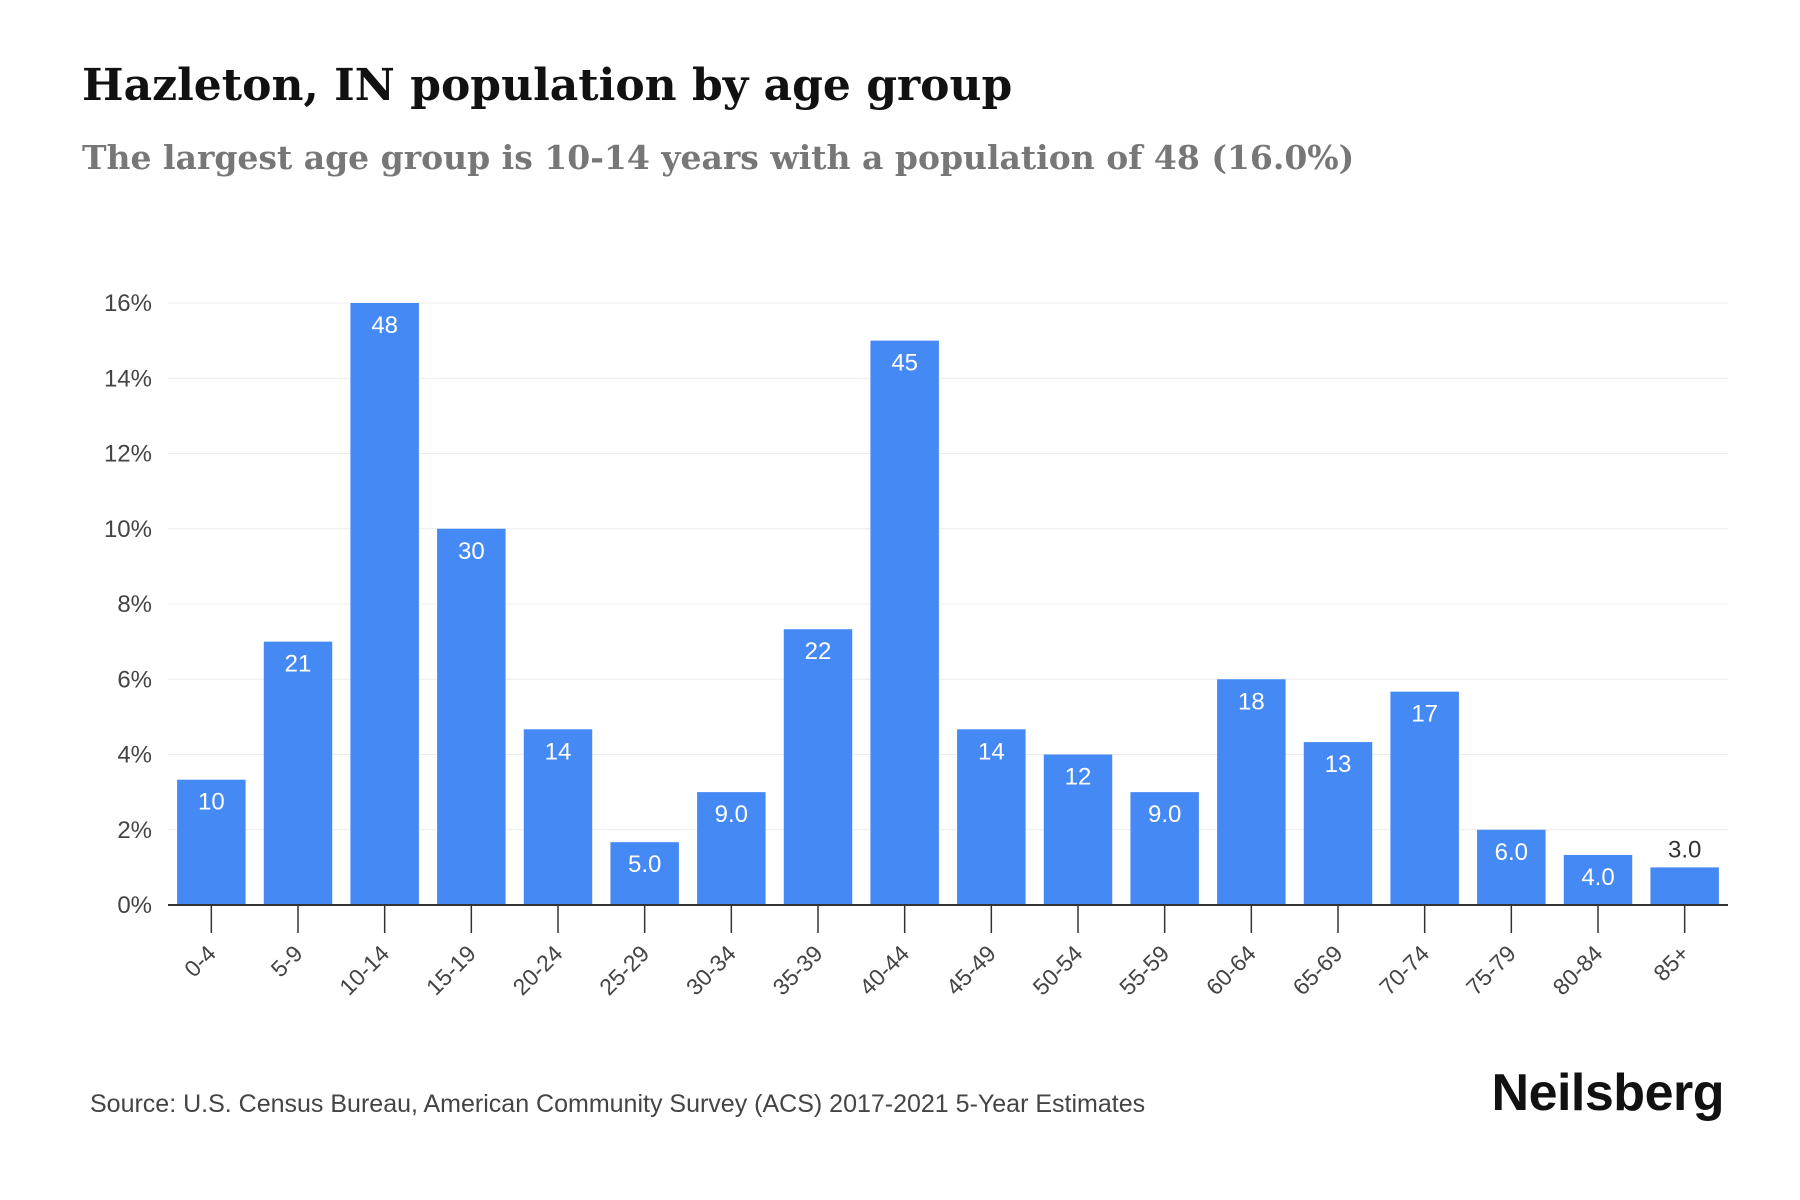 The width and height of the screenshot is (1800, 1200). Describe the element at coordinates (134, 755) in the screenshot. I see `y-tick-label: 4%` at that location.